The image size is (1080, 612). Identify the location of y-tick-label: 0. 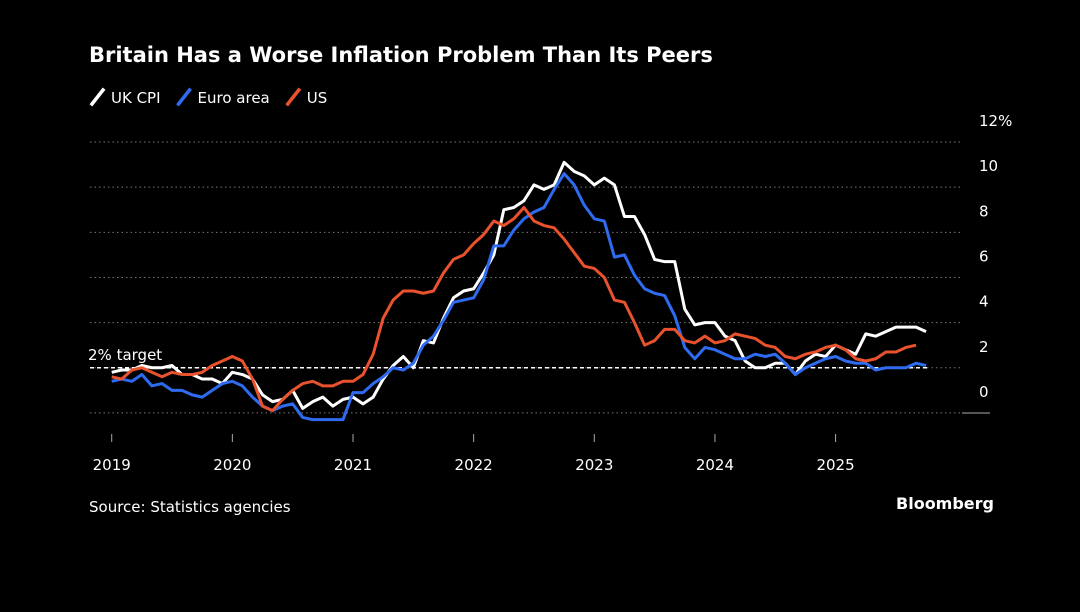
(984, 392).